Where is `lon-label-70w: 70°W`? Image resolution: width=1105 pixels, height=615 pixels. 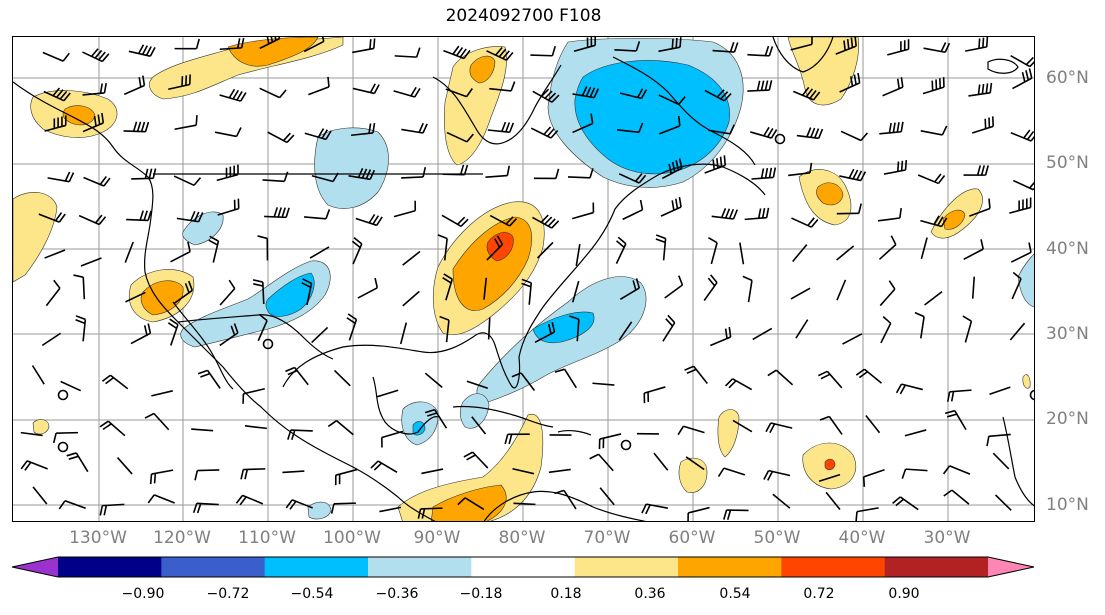
lon-label-70w: 70°W is located at coordinates (607, 538).